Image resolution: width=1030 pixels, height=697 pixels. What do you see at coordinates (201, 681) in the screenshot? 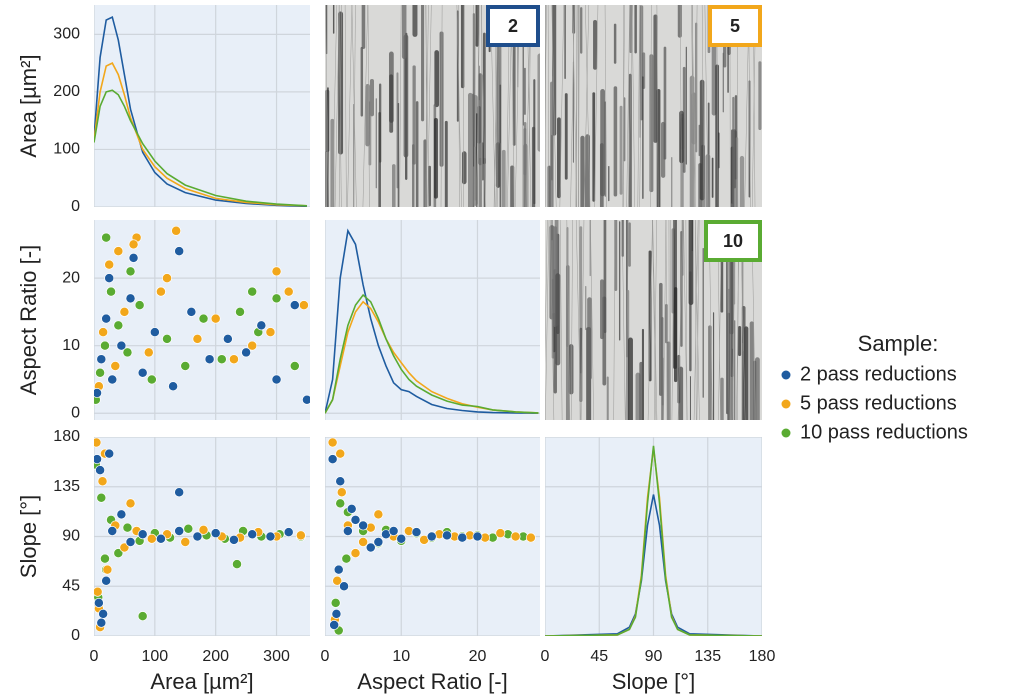
I see `x-axis-label: Area [µm²]` at bounding box center [201, 681].